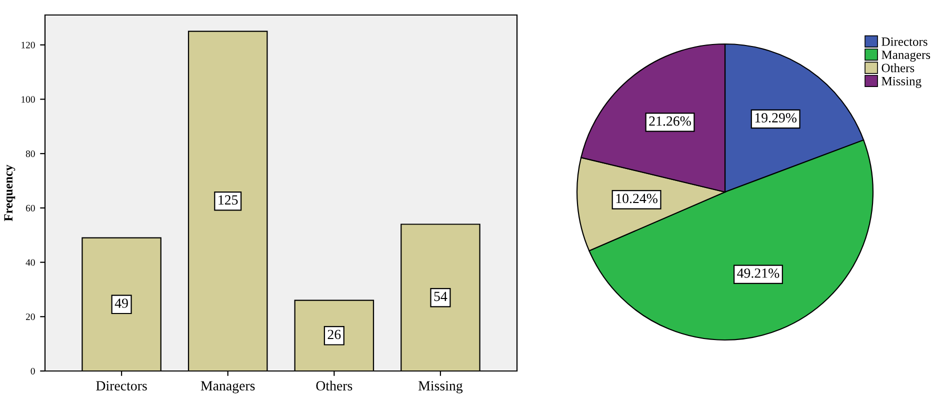 This screenshot has height=405, width=939. I want to click on x-tick-label: Missing, so click(440, 387).